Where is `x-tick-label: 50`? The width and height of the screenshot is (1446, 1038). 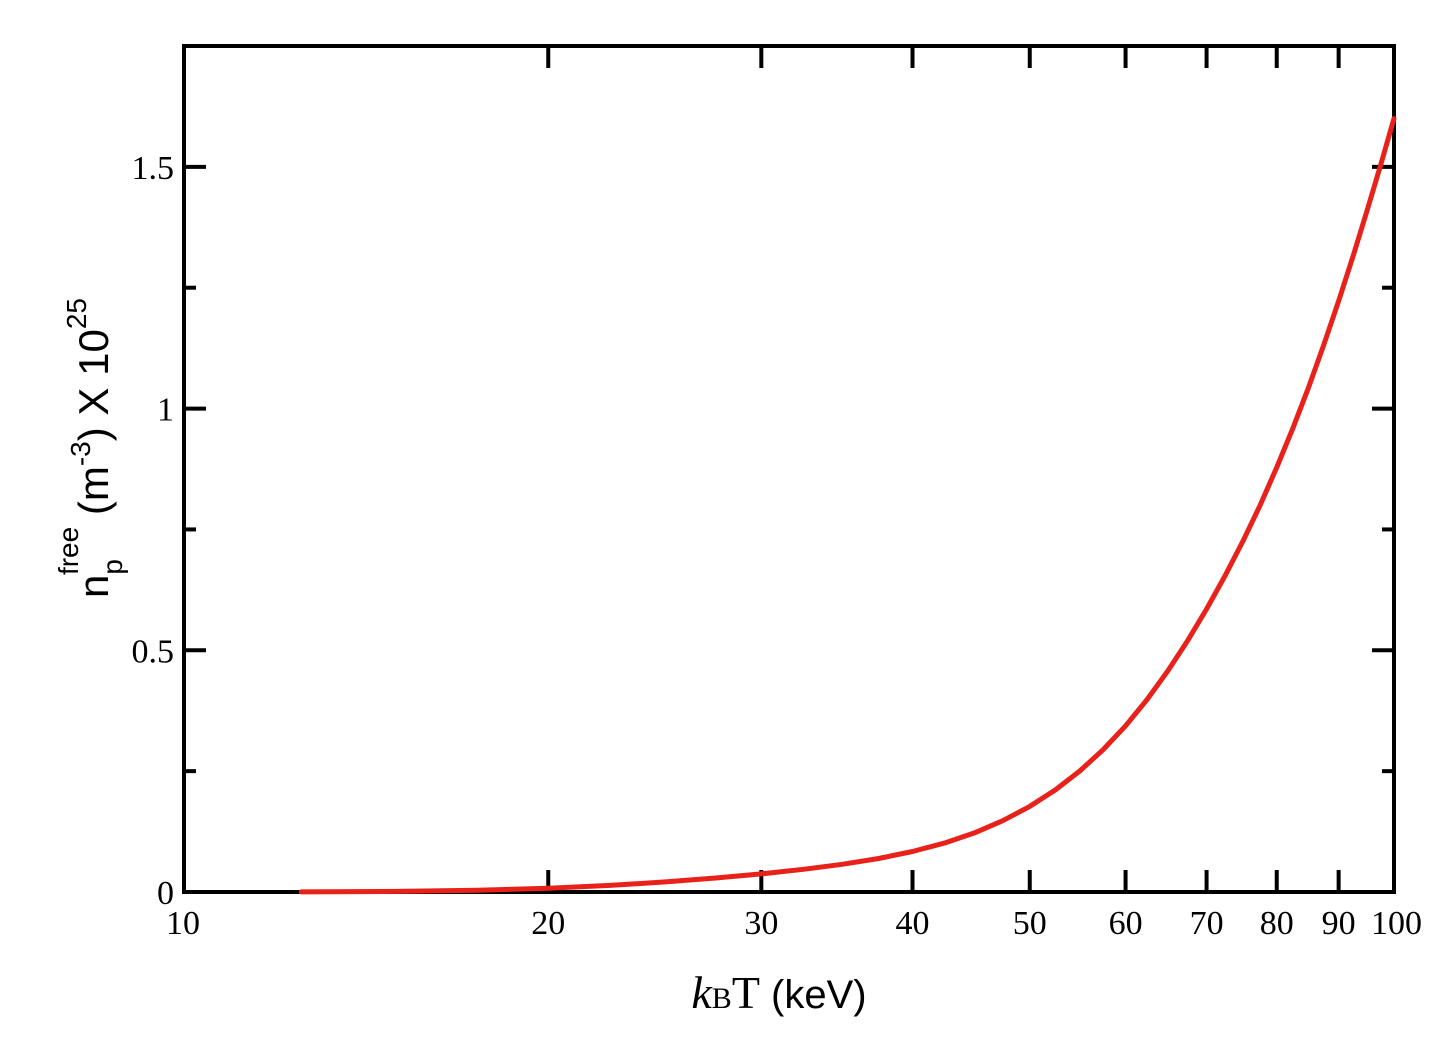 x-tick-label: 50 is located at coordinates (1030, 923).